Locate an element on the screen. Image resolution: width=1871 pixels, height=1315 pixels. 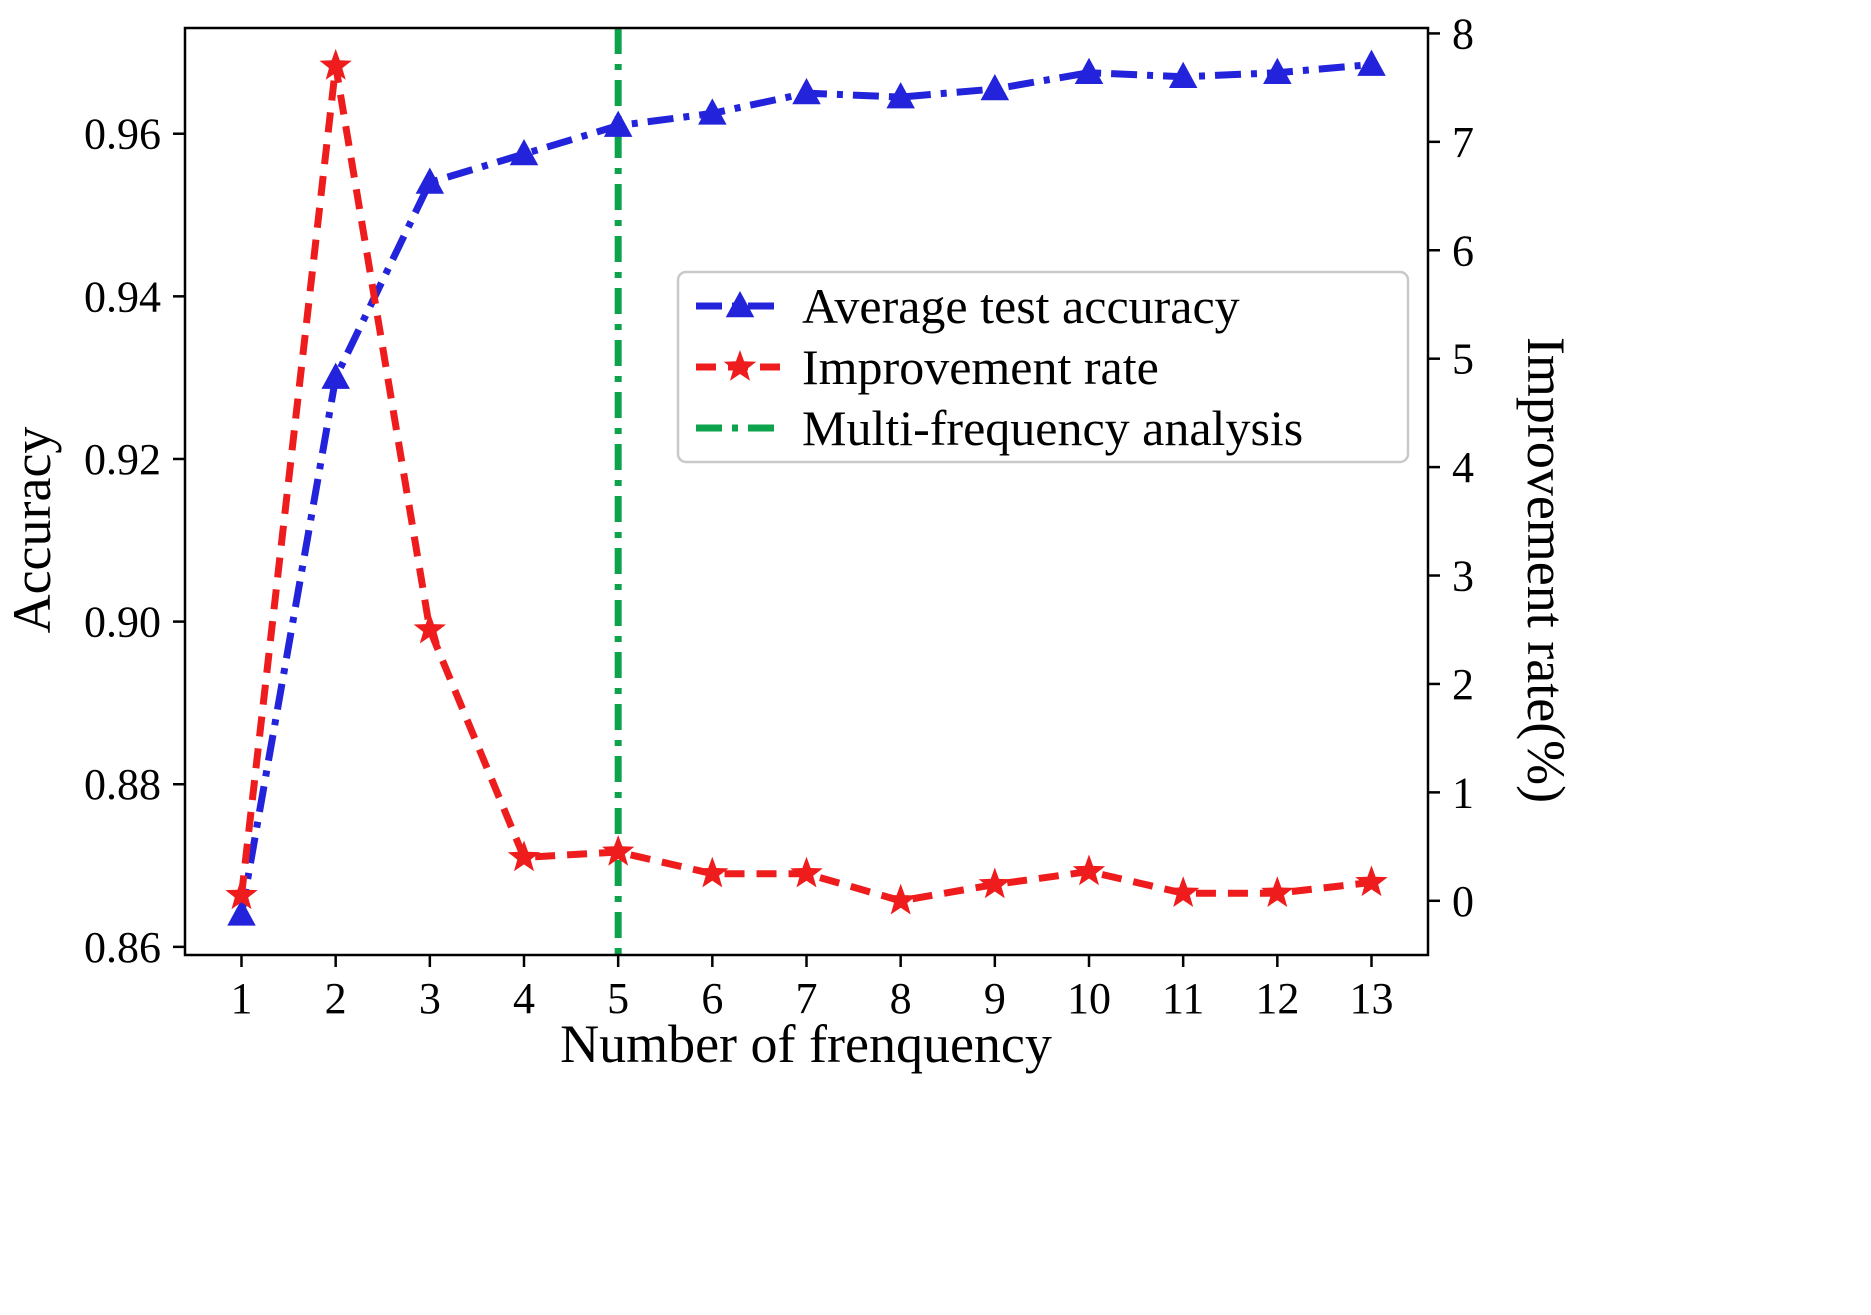
x-tick-label: 7 is located at coordinates (807, 998).